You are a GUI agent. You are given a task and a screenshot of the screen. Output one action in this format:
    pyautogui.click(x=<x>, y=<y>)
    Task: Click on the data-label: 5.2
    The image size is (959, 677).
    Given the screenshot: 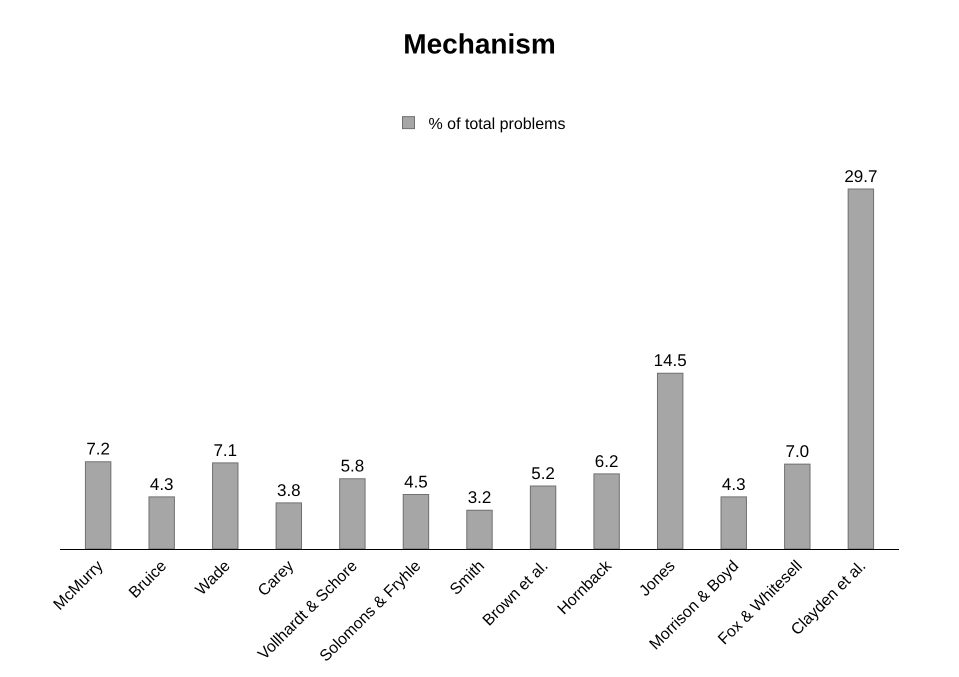 What is the action you would take?
    pyautogui.click(x=543, y=473)
    